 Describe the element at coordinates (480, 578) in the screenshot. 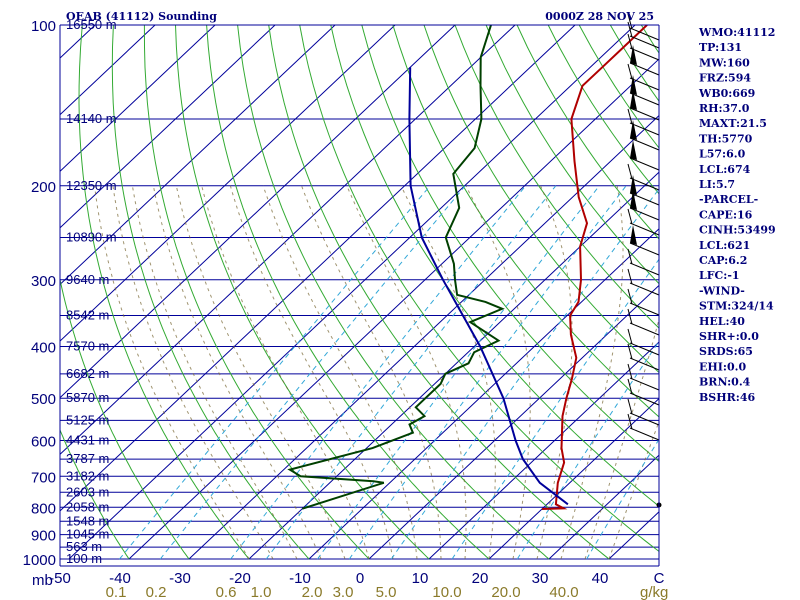

I see `temperature-tick-label: 20` at that location.